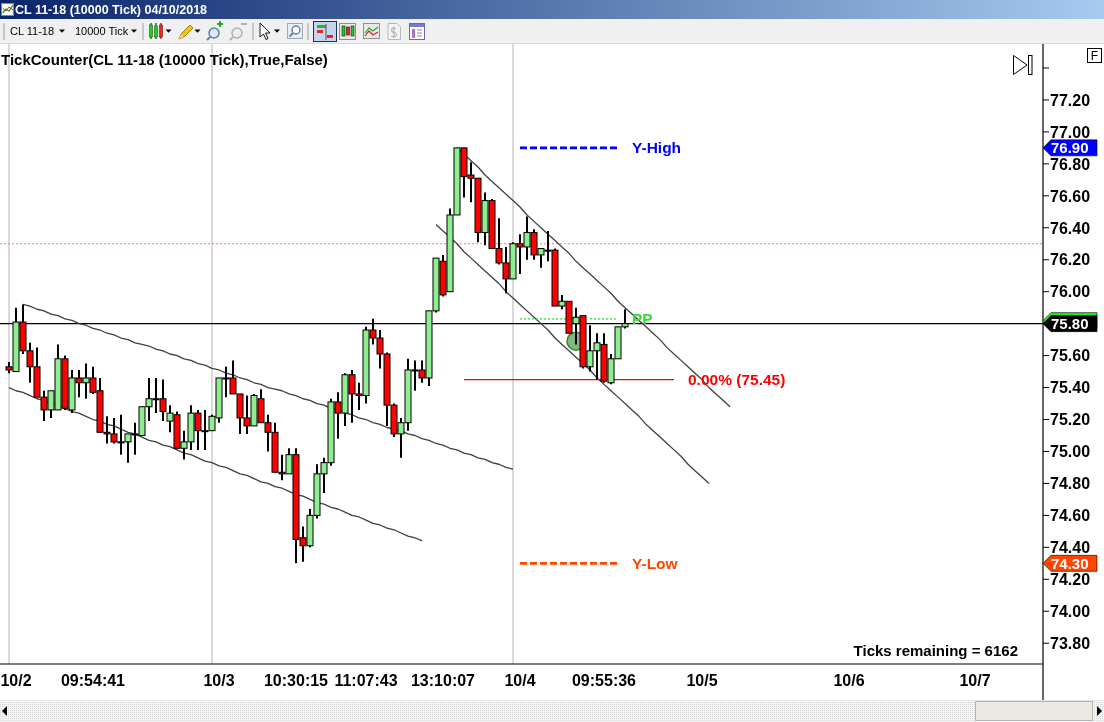  What do you see at coordinates (443, 680) in the screenshot?
I see `x-tick-label: 13:10:07` at bounding box center [443, 680].